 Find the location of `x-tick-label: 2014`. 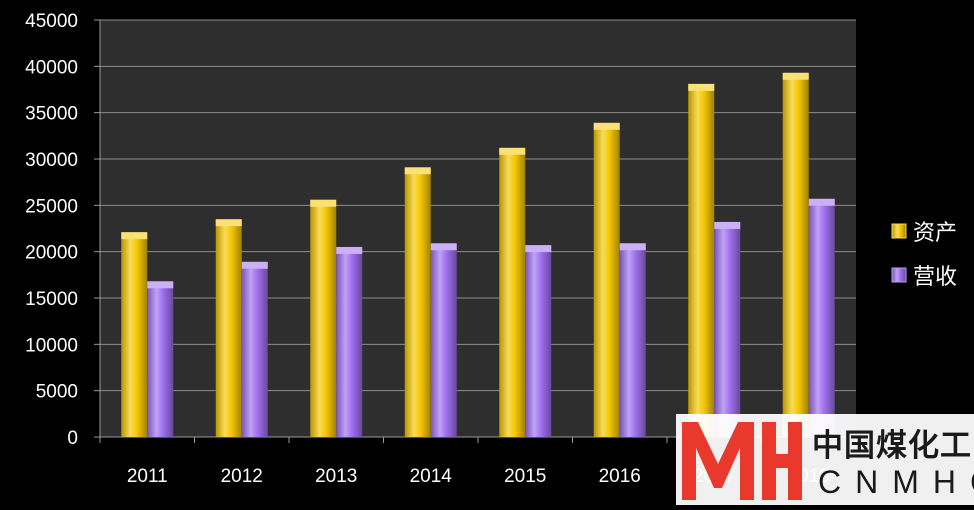

x-tick-label: 2014 is located at coordinates (431, 476).